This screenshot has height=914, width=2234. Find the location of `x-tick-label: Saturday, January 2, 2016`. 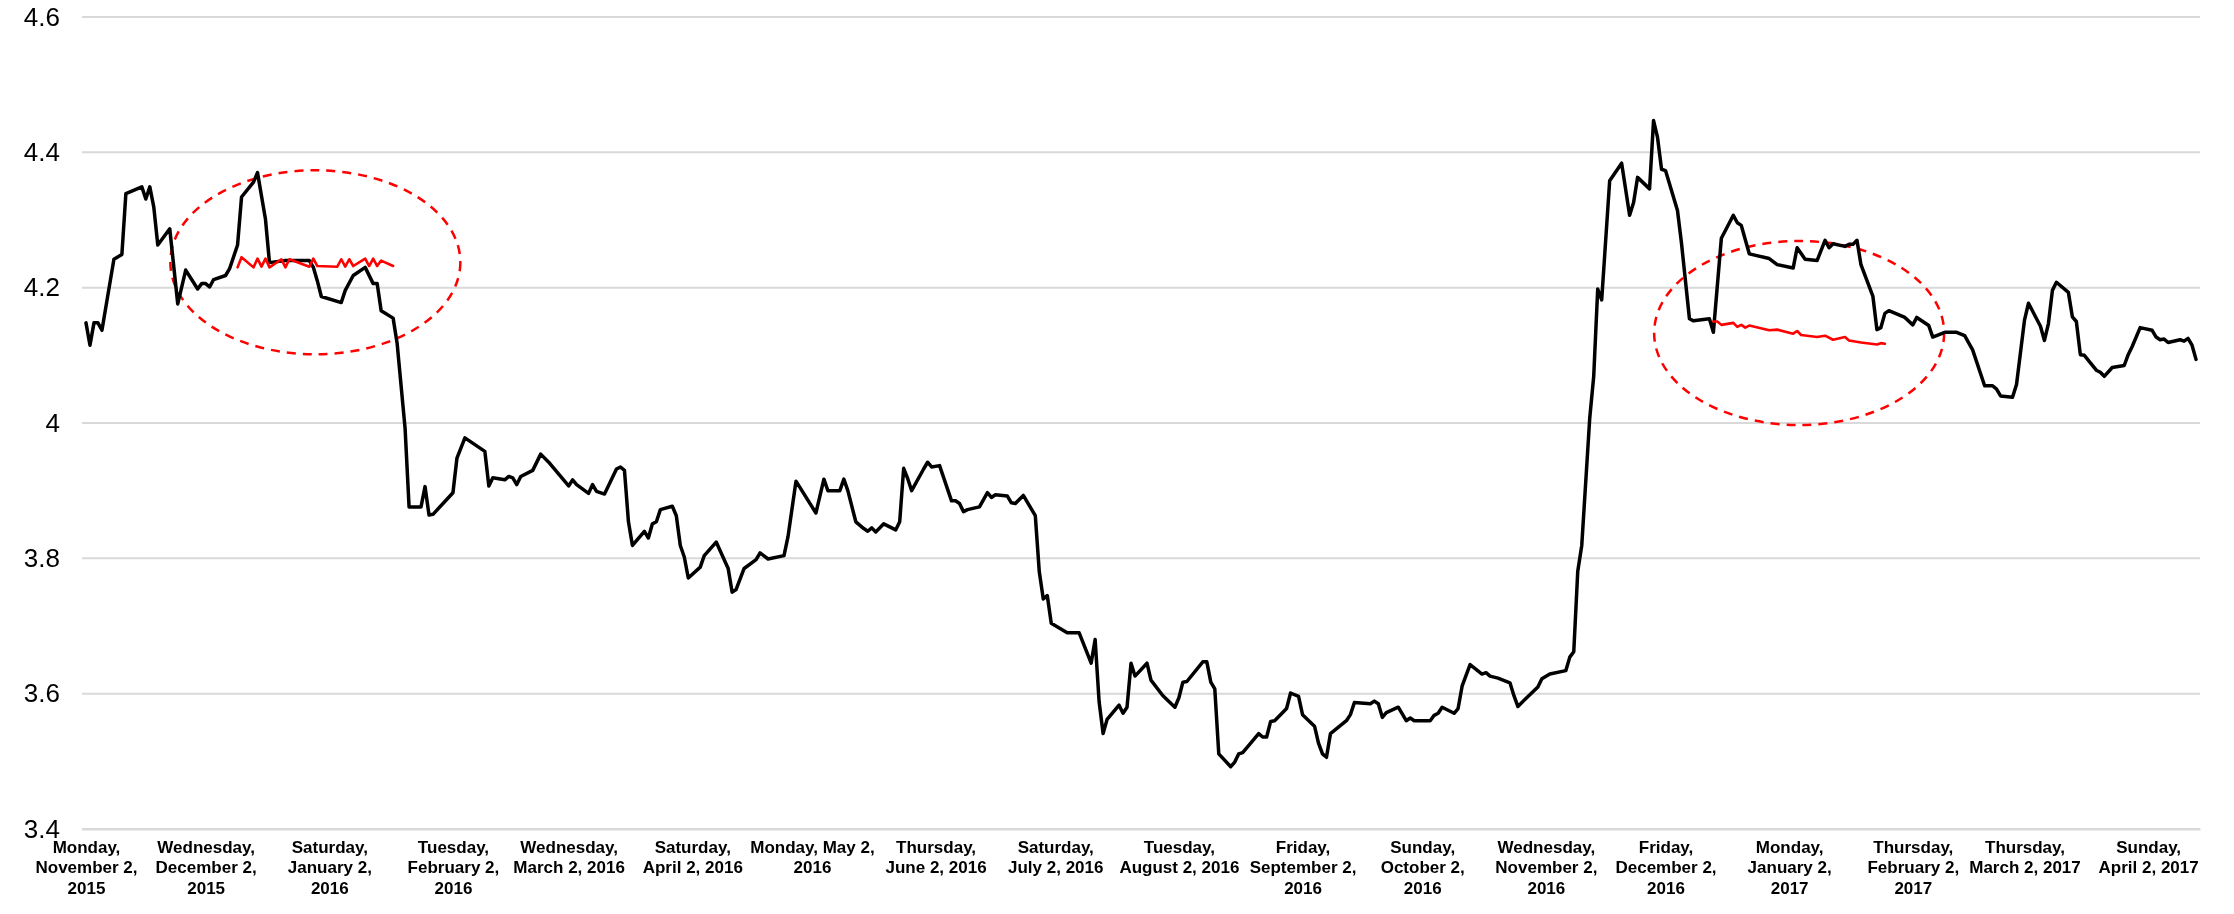

x-tick-label: Saturday, January 2, 2016 is located at coordinates (329, 868).